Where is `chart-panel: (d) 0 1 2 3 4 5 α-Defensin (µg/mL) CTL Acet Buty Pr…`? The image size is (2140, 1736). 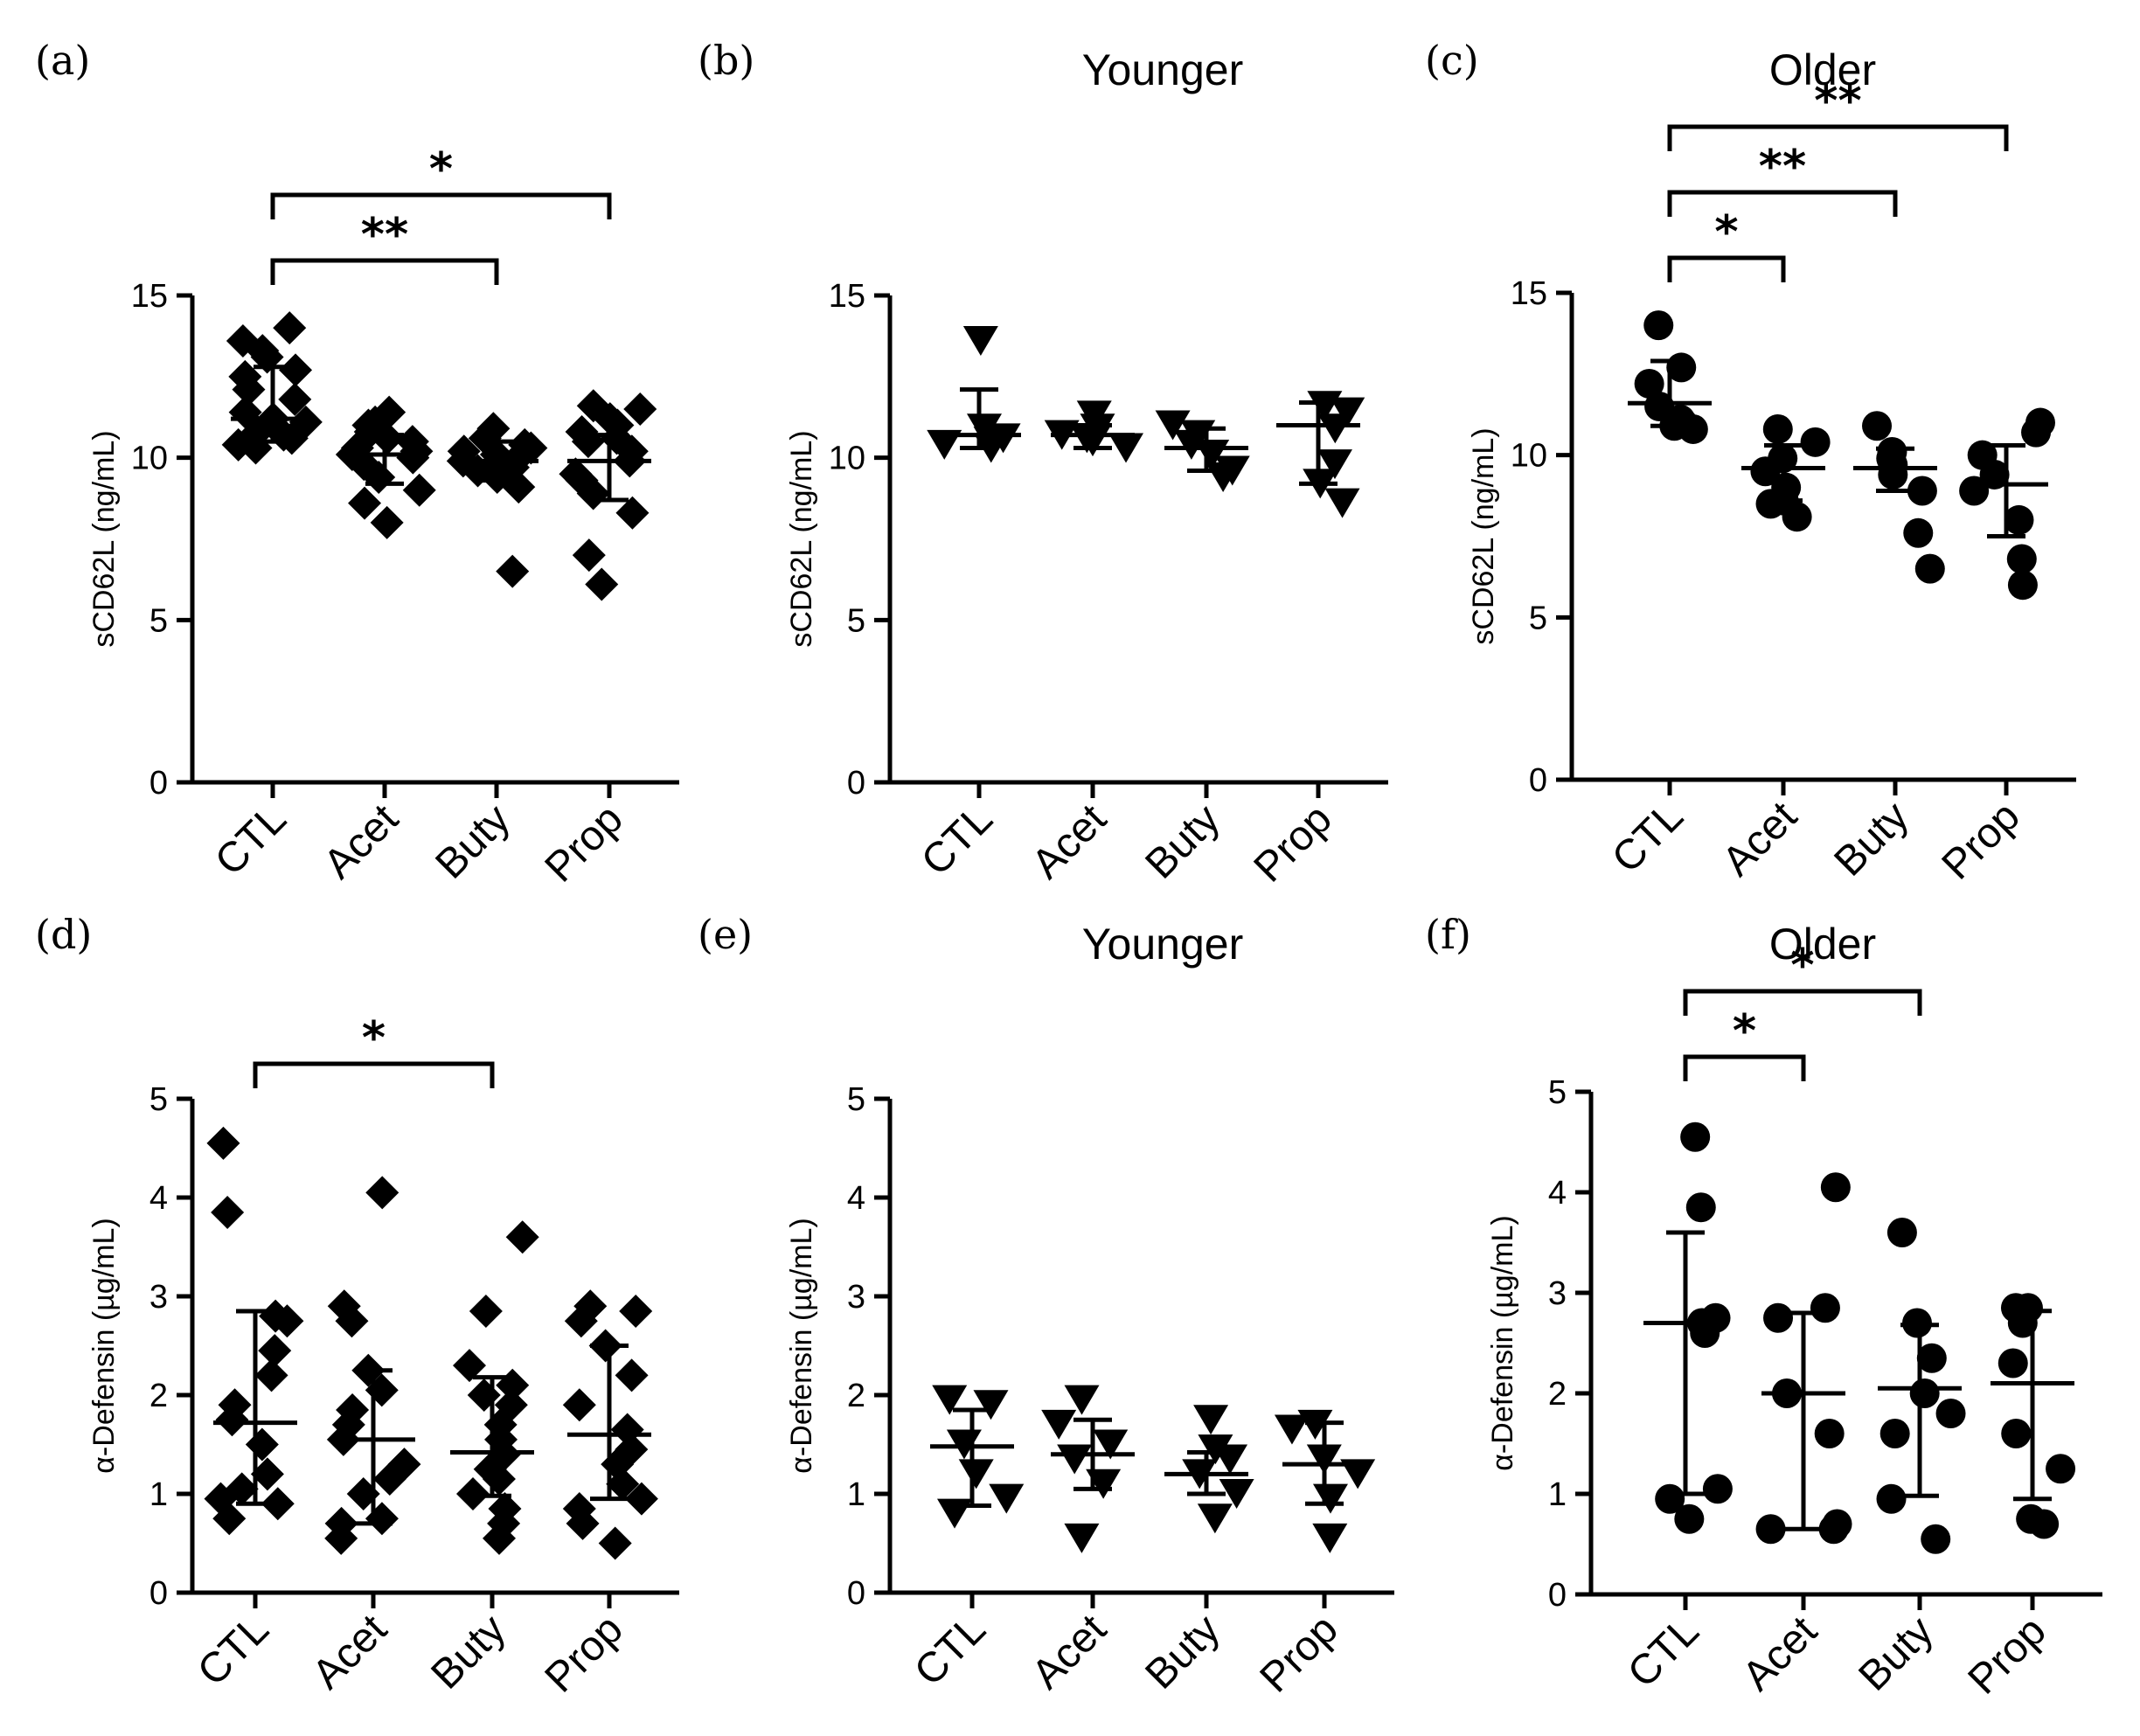
chart-panel: (d) 0 1 2 3 4 5 α-Defensin (µg/mL) CTL Acet Buty Pr… is located at coordinates (357, 1306).